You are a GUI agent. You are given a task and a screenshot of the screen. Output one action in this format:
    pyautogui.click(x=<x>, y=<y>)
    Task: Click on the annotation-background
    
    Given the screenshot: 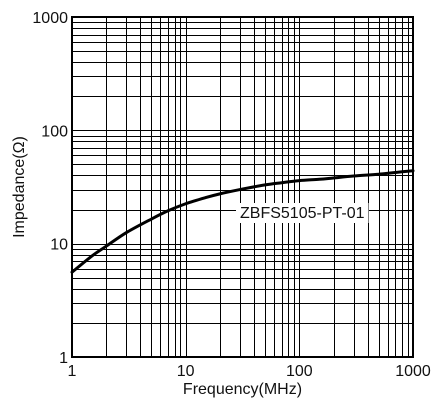 What is the action you would take?
    pyautogui.click(x=302, y=213)
    